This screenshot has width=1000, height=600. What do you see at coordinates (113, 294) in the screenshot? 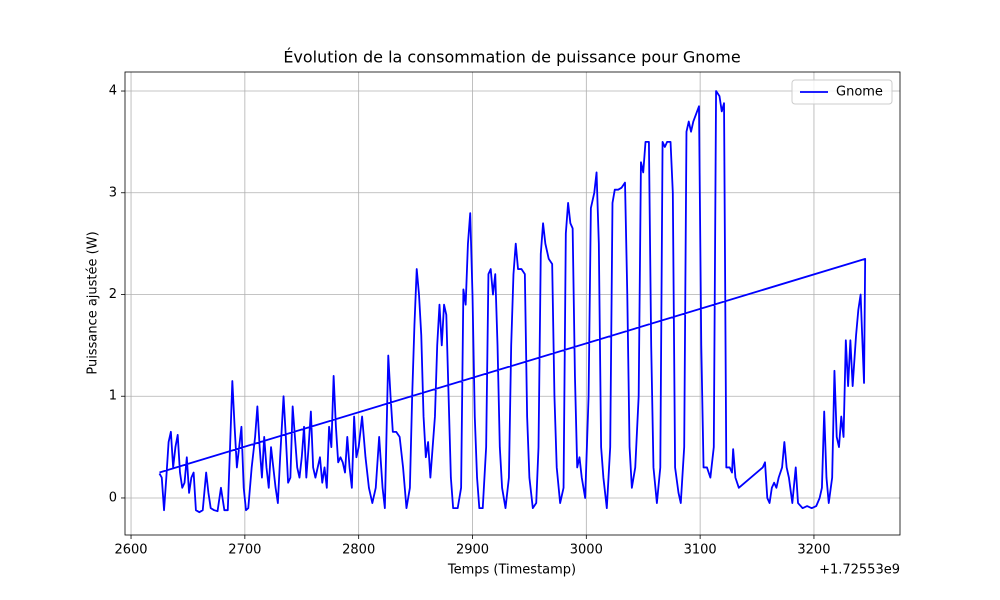
I see `y-tick-label: 2` at bounding box center [113, 294].